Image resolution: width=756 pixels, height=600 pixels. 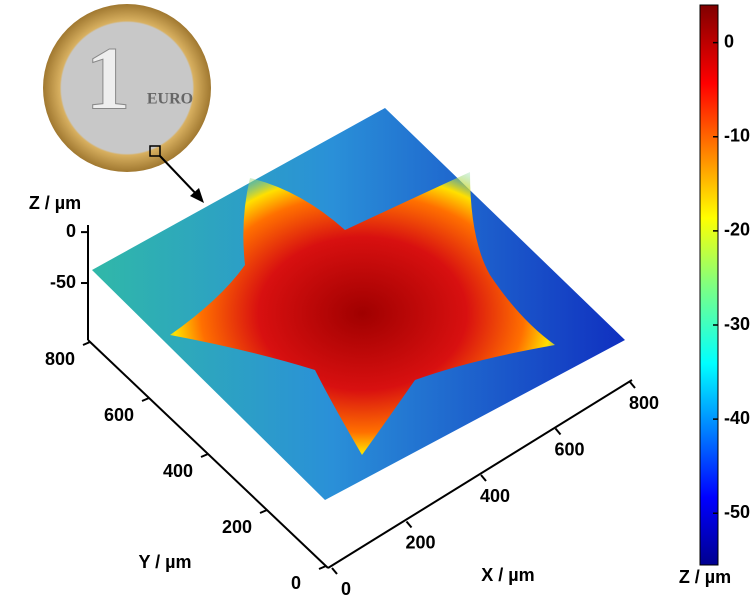 I want to click on coin-denomination: 1, so click(x=108, y=79).